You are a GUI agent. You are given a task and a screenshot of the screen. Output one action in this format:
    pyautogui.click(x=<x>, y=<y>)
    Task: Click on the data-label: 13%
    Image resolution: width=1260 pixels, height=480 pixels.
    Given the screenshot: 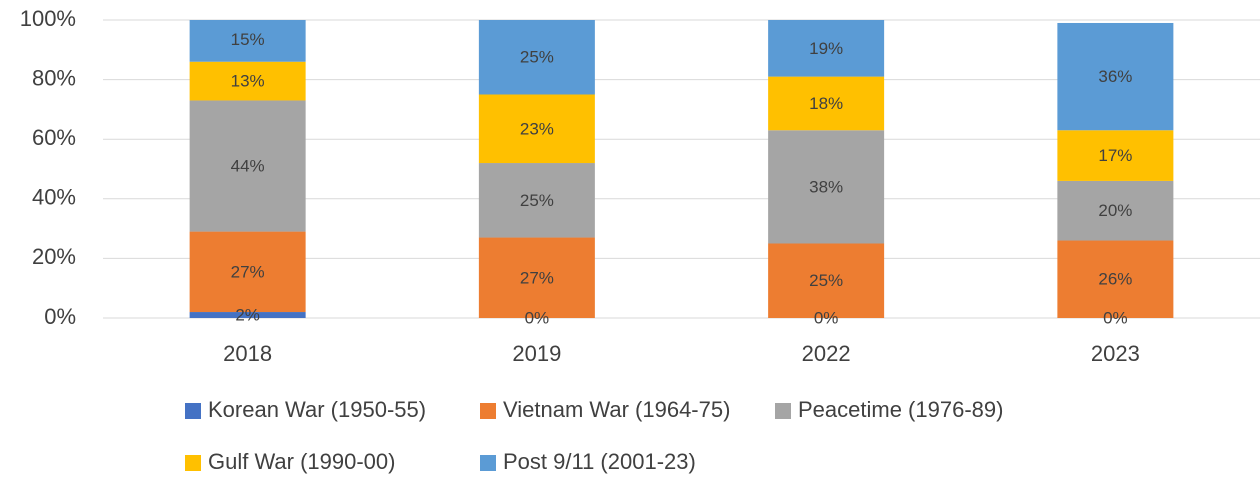 What is the action you would take?
    pyautogui.click(x=248, y=81)
    